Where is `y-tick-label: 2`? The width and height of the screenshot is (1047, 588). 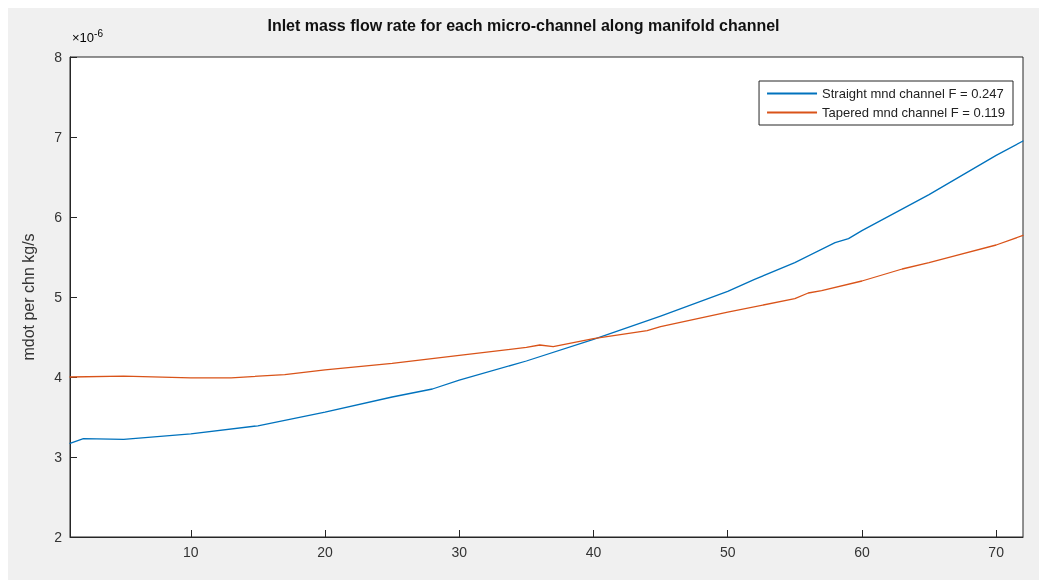 y-tick-label: 2 is located at coordinates (58, 537).